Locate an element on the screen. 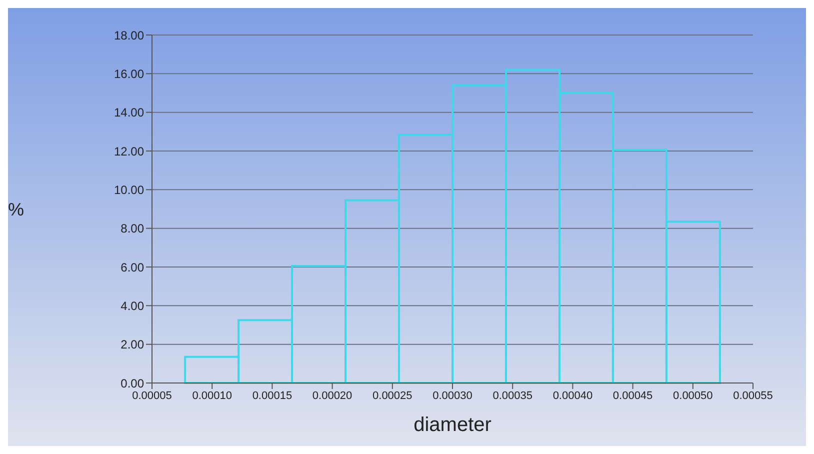 The height and width of the screenshot is (454, 814). y-tick-label: 8.00 is located at coordinates (132, 229).